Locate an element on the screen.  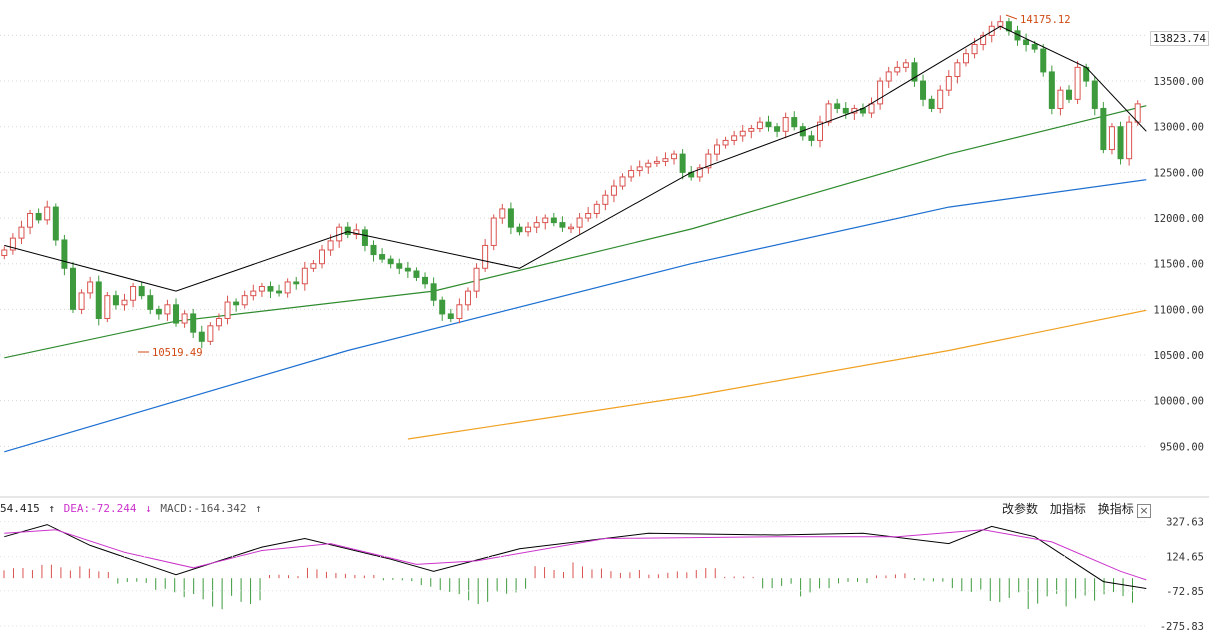
macd-dif-line is located at coordinates (575, 556).